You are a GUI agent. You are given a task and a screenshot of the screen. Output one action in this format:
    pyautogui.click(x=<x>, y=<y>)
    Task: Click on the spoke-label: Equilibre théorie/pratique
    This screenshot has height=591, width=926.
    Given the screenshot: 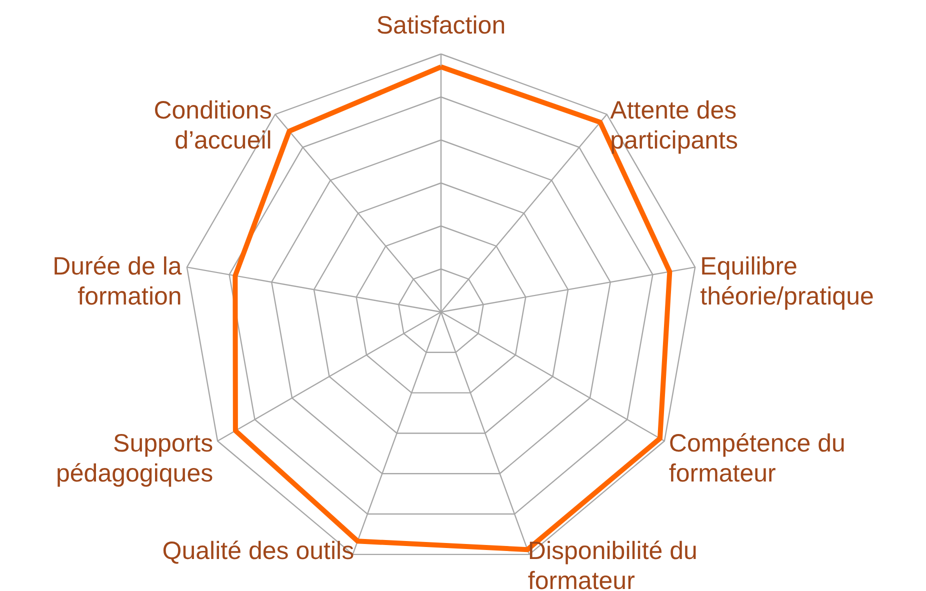 What is the action you would take?
    pyautogui.click(x=787, y=281)
    